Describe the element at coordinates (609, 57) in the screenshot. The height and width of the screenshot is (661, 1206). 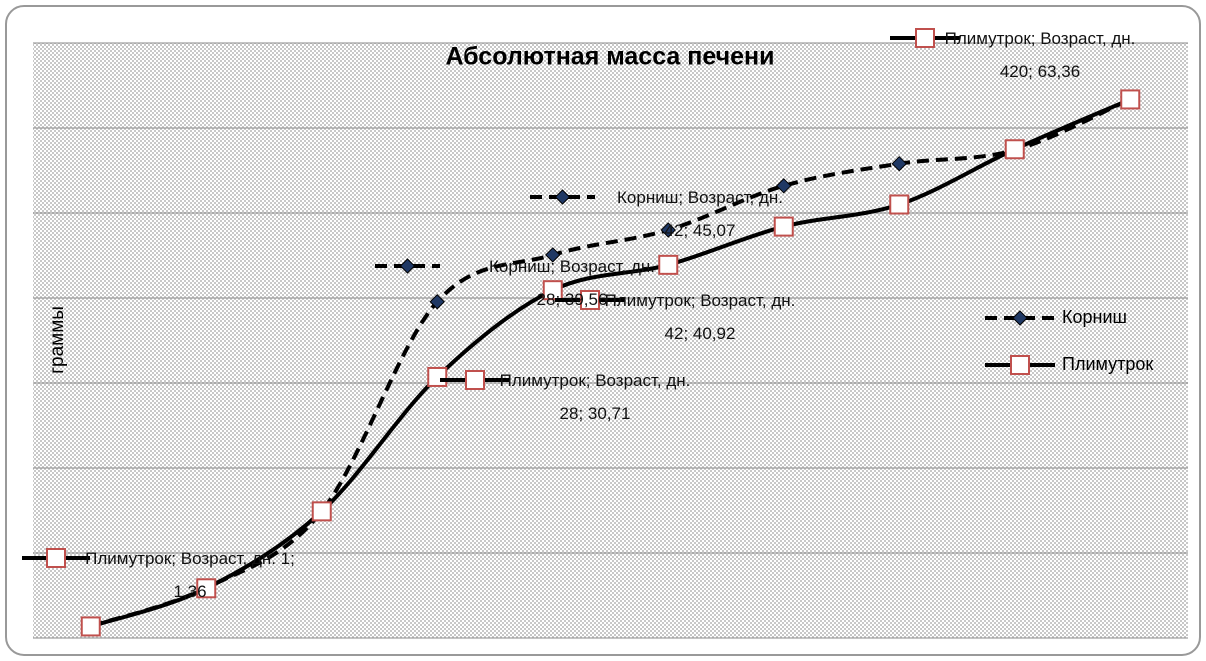
I see `chart-title: Абсолютная масса печени` at that location.